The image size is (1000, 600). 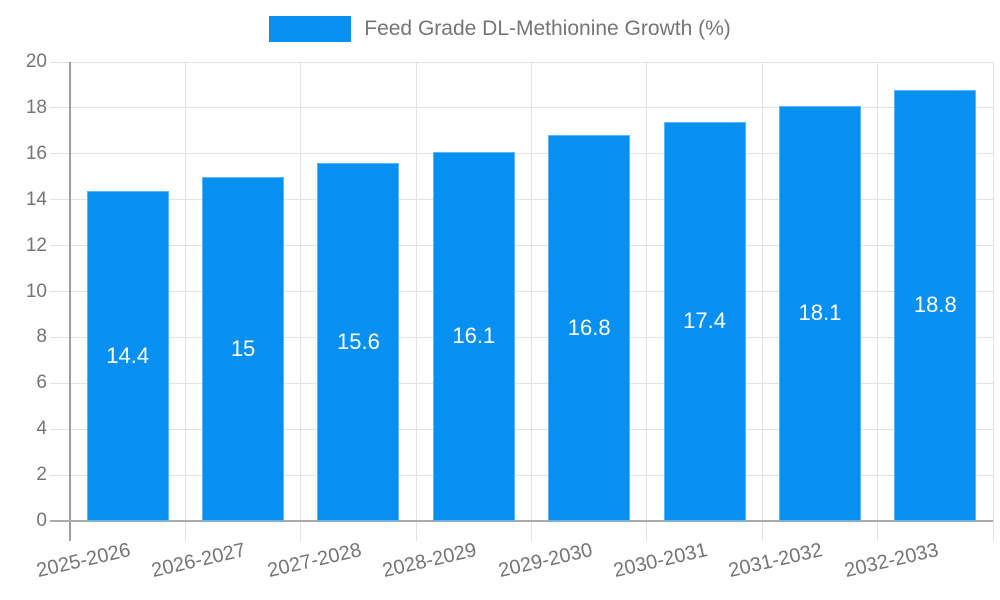 What do you see at coordinates (521, 521) in the screenshot?
I see `x-axis-line` at bounding box center [521, 521].